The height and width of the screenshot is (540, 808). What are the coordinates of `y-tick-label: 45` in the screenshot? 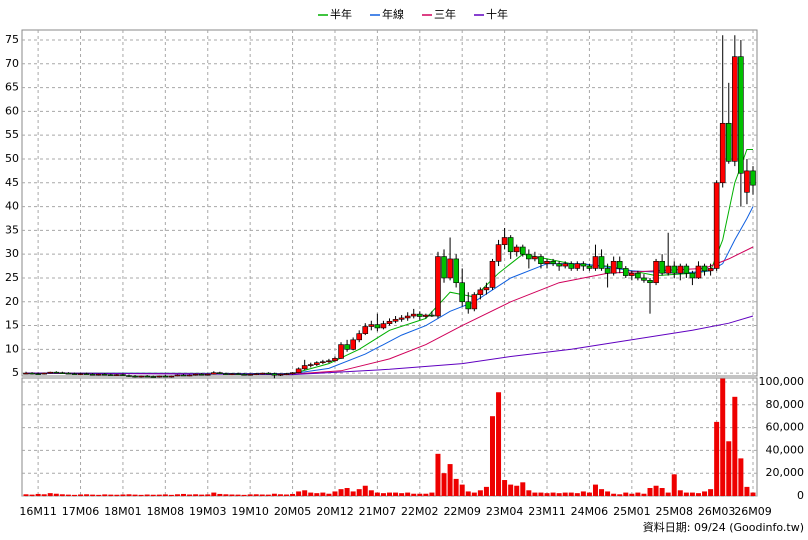 It's located at (12, 182).